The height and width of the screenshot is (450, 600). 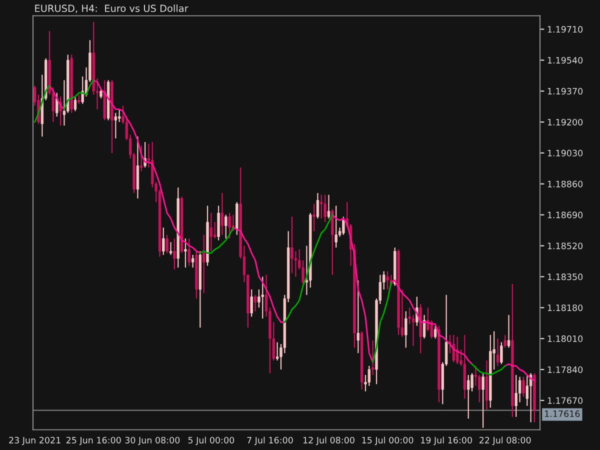 What do you see at coordinates (565, 215) in the screenshot?
I see `y-tick-label: 1.18690` at bounding box center [565, 215].